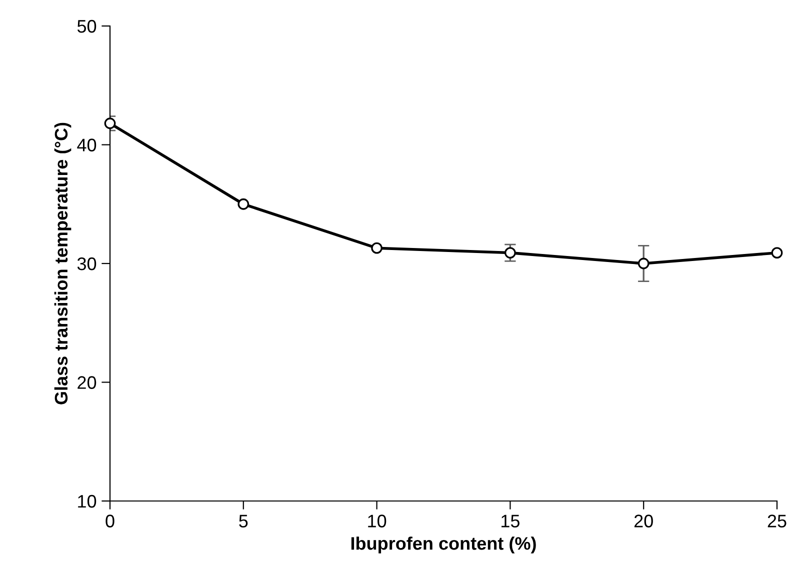  I want to click on x-tick-label: 10, so click(377, 521).